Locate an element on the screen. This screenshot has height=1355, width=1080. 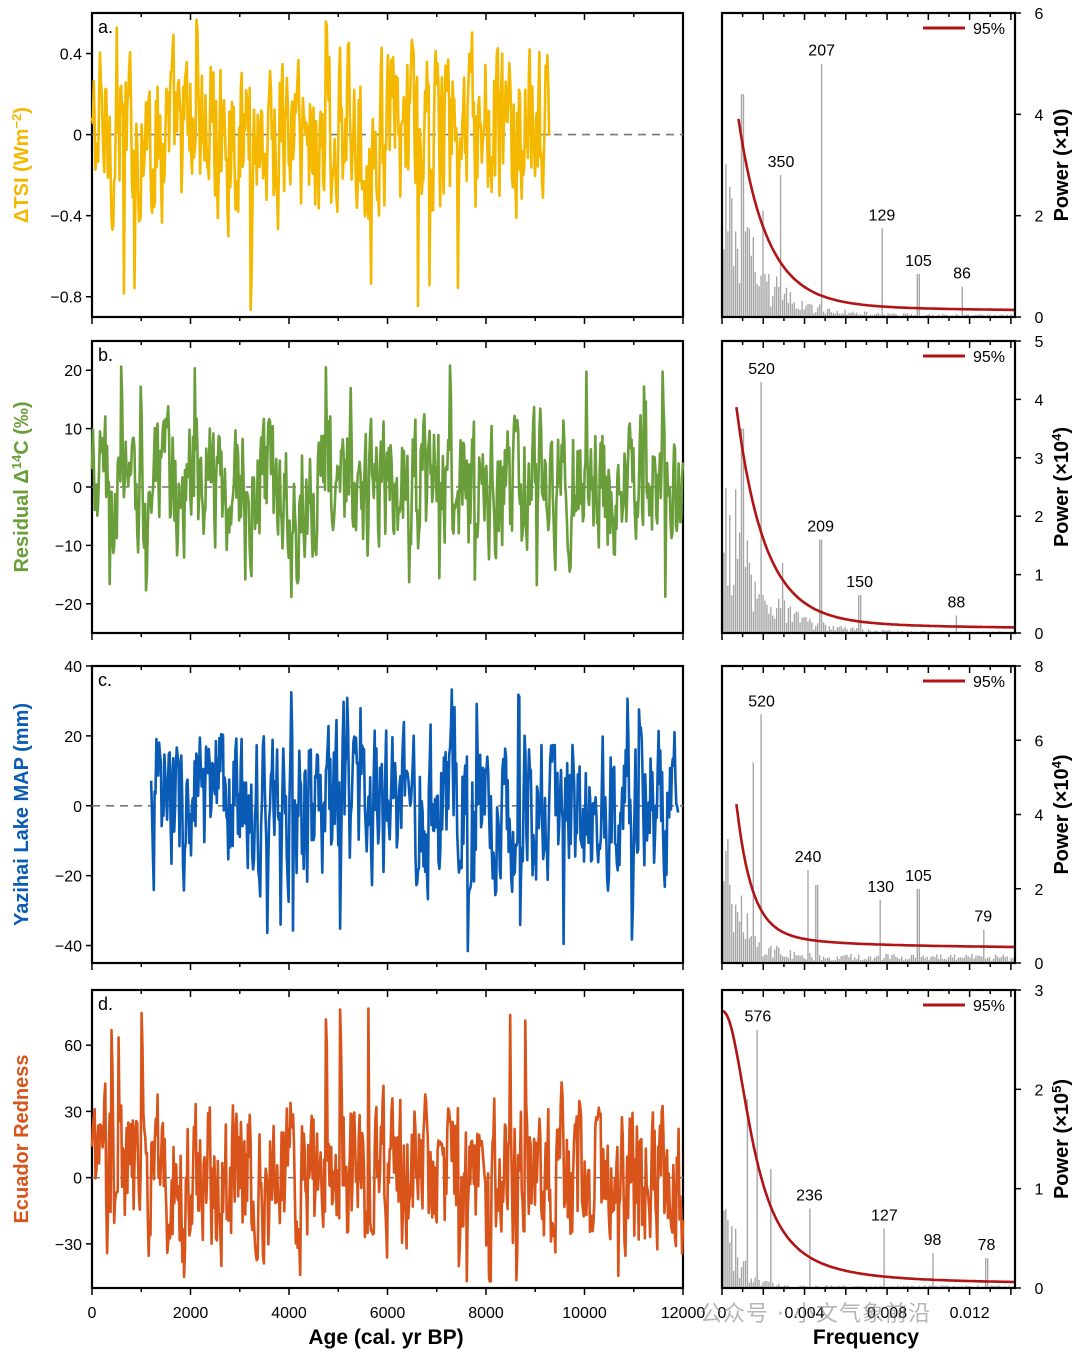
y-tick-label: 8 is located at coordinates (1039, 667).